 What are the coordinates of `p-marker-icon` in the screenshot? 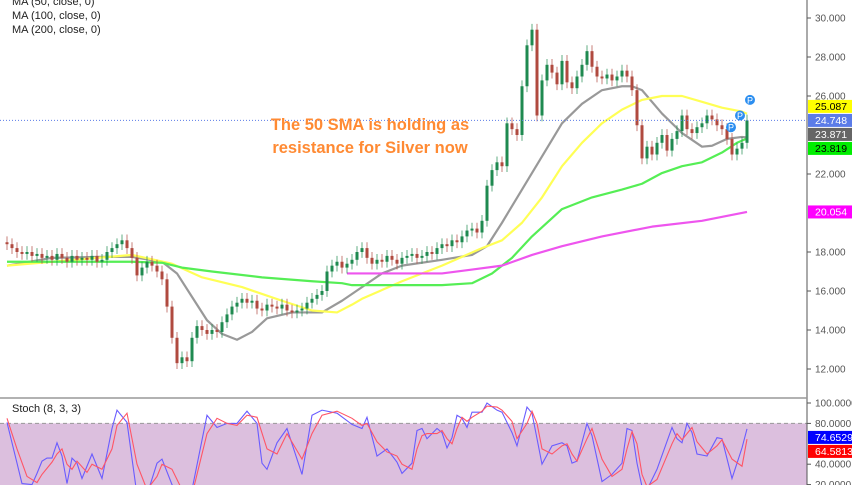 It's located at (731, 127).